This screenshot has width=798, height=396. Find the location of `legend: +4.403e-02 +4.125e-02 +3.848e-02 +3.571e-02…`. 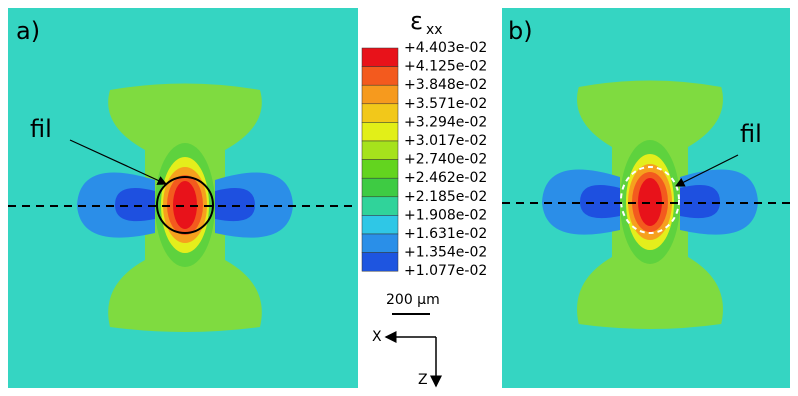

legend: +4.403e-02 +4.125e-02 +3.848e-02 +3.571e-02… is located at coordinates (424, 159).